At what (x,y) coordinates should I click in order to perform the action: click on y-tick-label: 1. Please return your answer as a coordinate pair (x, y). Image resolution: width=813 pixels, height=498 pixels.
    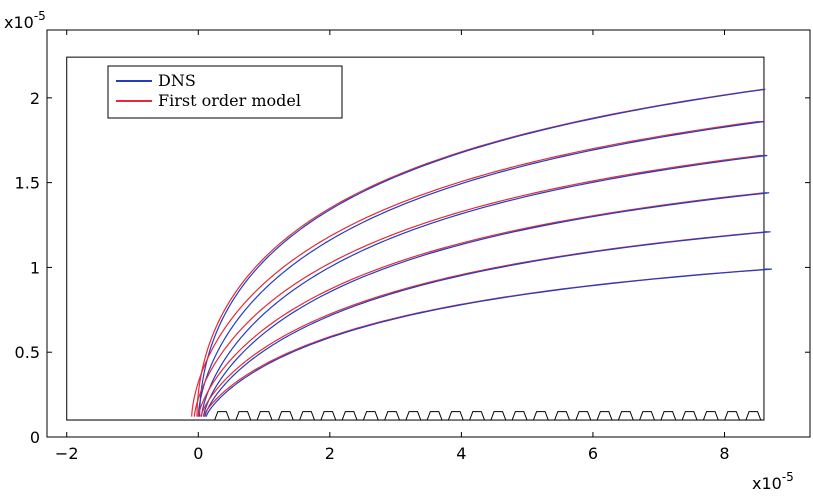
    Looking at the image, I should click on (35, 267).